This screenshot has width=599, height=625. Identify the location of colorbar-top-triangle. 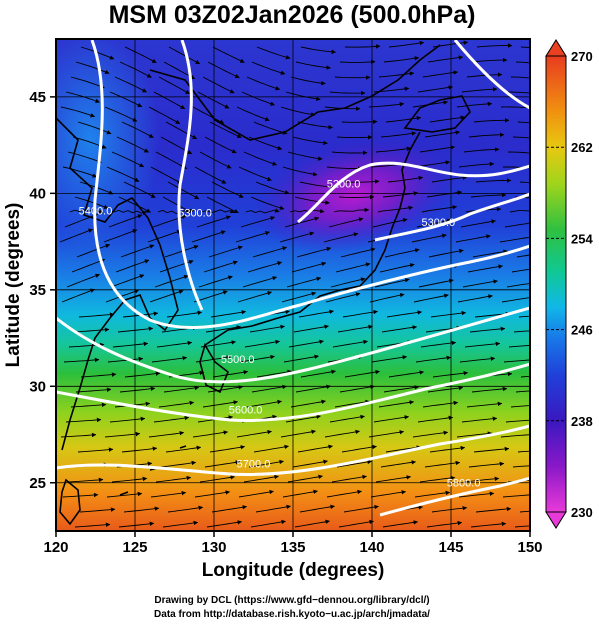
(556, 48).